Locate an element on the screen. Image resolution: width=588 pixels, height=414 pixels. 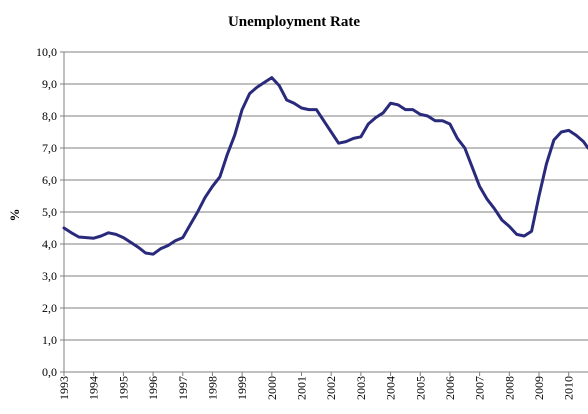
x-tick-label: 2004 is located at coordinates (391, 388).